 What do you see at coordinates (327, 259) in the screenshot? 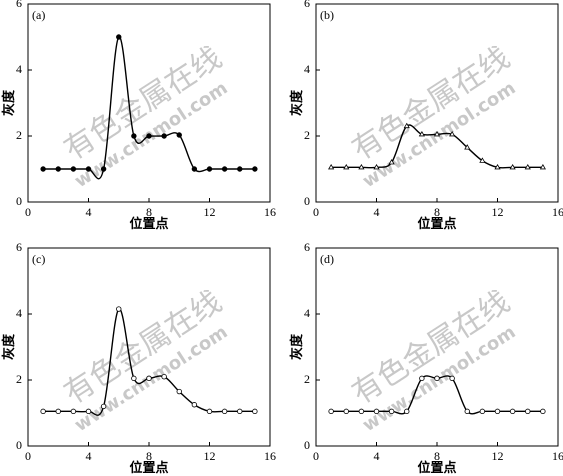
I see `panel-label: (d)` at bounding box center [327, 259].